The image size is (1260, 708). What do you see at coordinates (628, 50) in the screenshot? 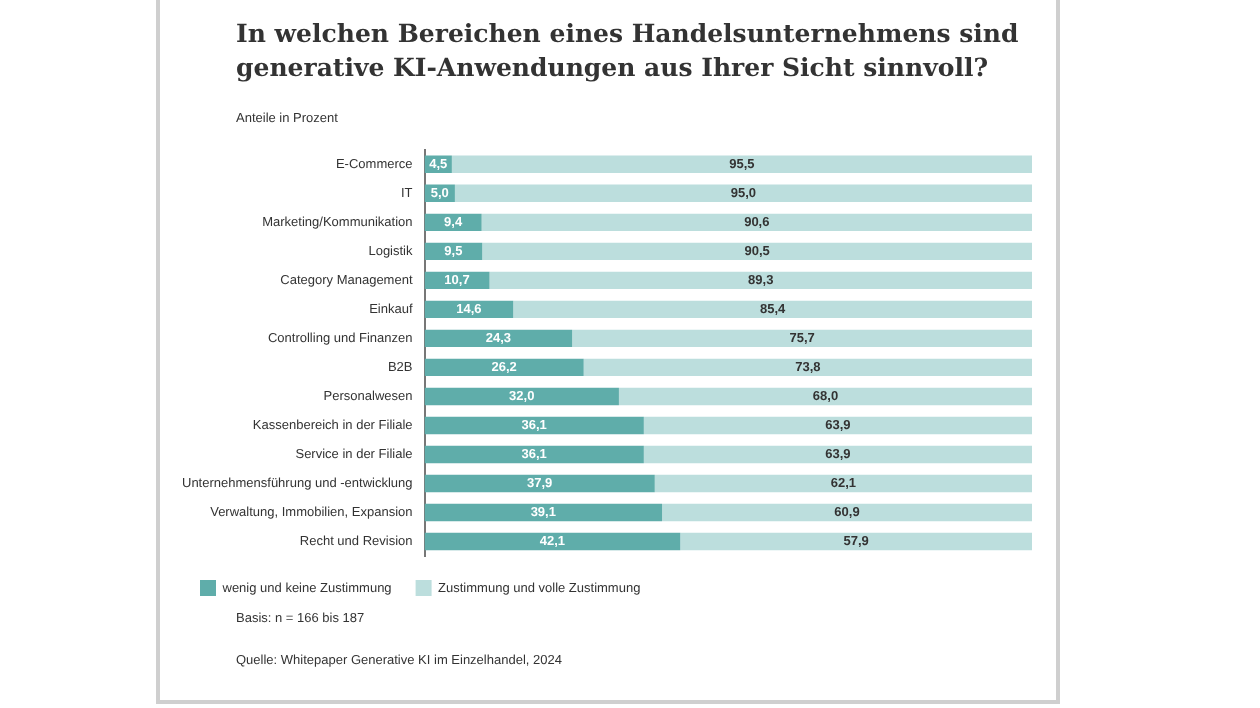
I see `chart-title: In welchen Bereichen eines Handelsunternehmens sind generative KI-Anwendungen aus Ihrer Sicht sinnvoll?` at bounding box center [628, 50].